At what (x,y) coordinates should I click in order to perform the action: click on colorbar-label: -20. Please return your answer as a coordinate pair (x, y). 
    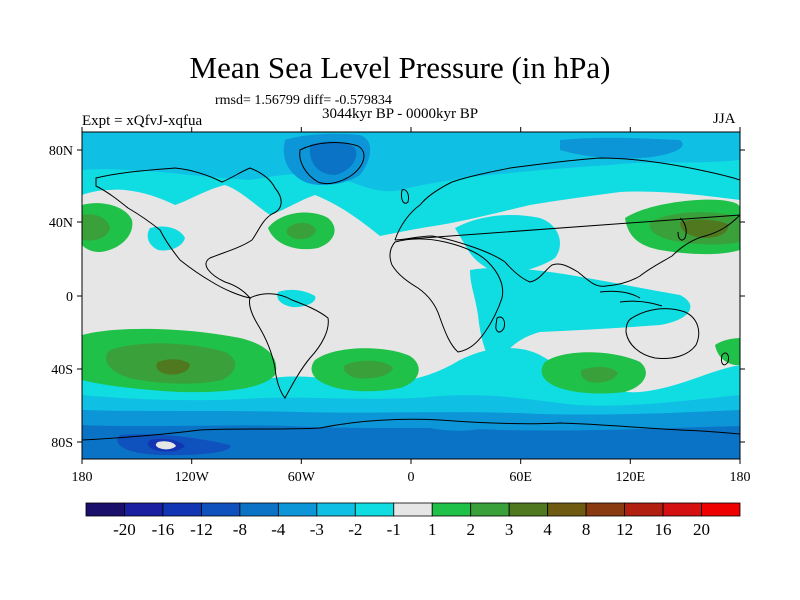
    Looking at the image, I should click on (124, 529).